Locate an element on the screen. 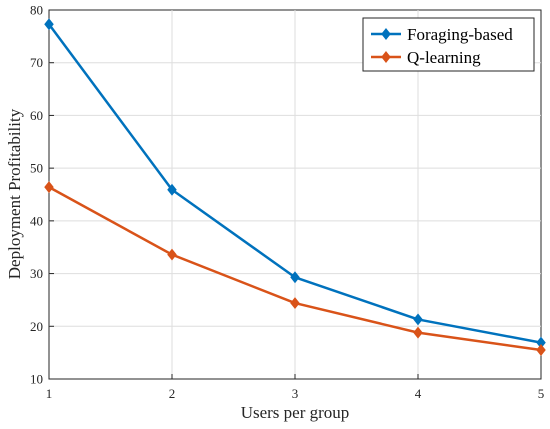  y-axis-title: Deployment Profitability is located at coordinates (14, 193).